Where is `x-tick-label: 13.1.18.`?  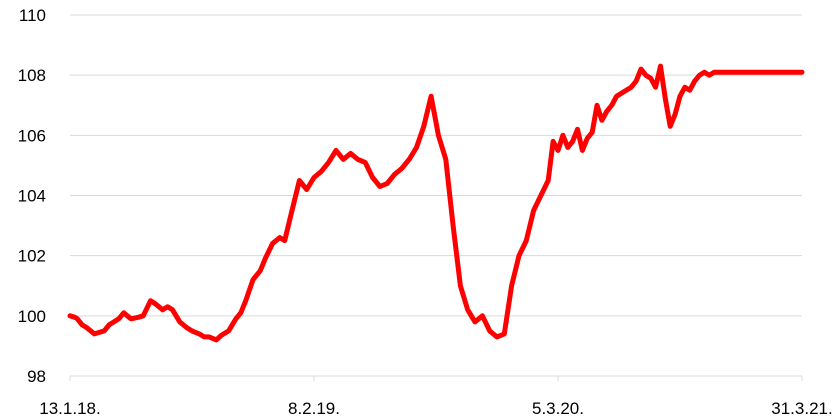 x-tick-label: 13.1.18. is located at coordinates (69, 408).